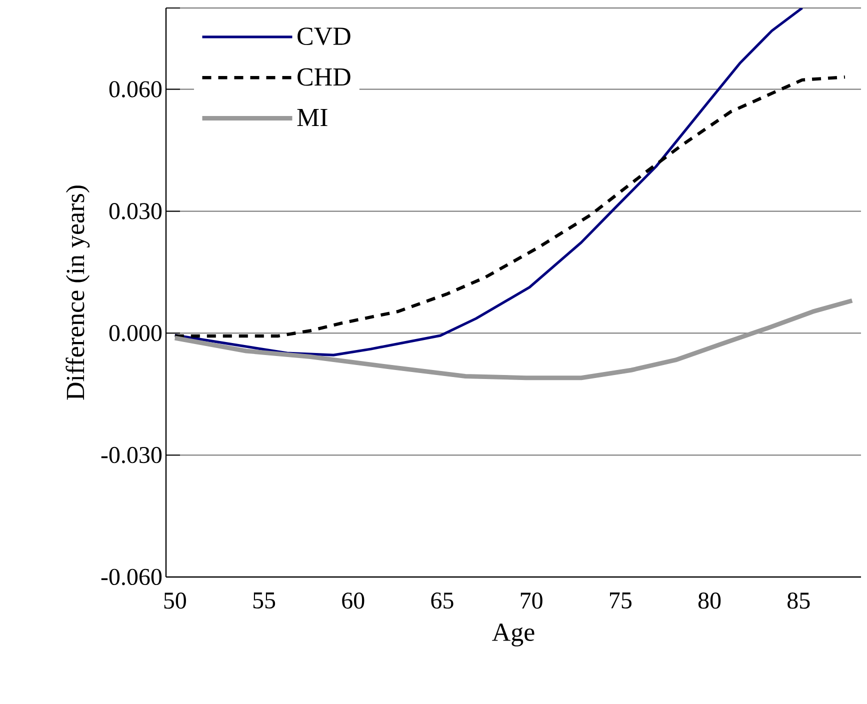 The height and width of the screenshot is (704, 867). I want to click on y-tick-label: 0.060, so click(135, 89).